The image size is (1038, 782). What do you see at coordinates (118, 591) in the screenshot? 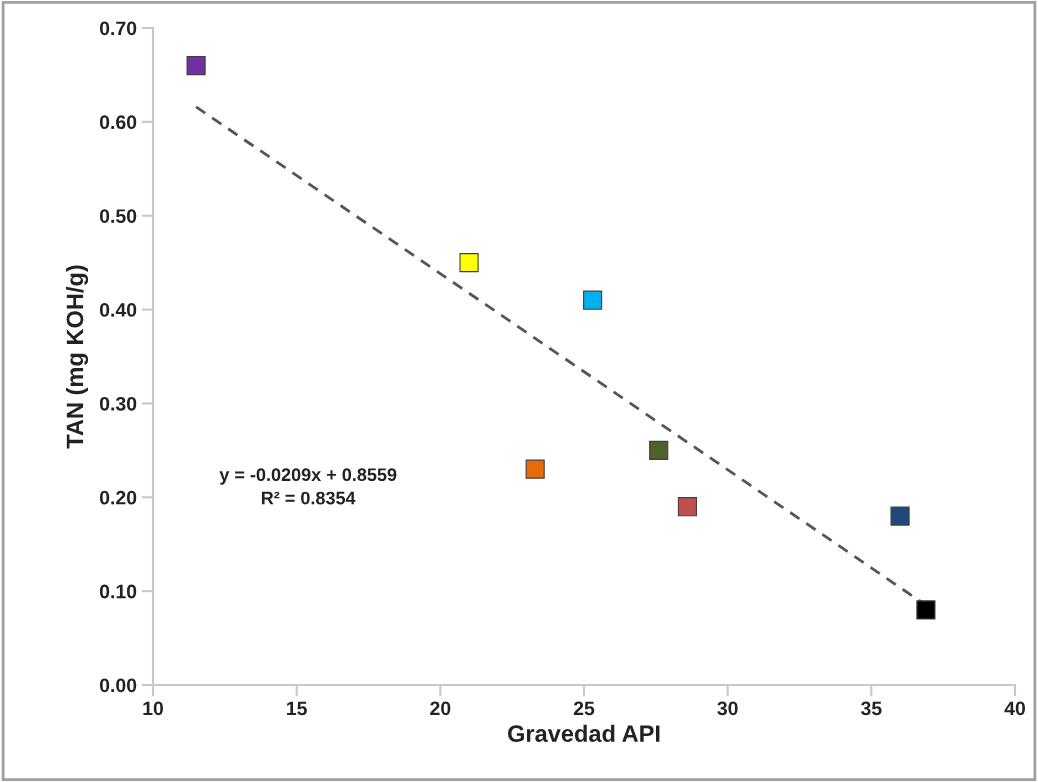
I see `y-tick-label: 0.10` at bounding box center [118, 591].